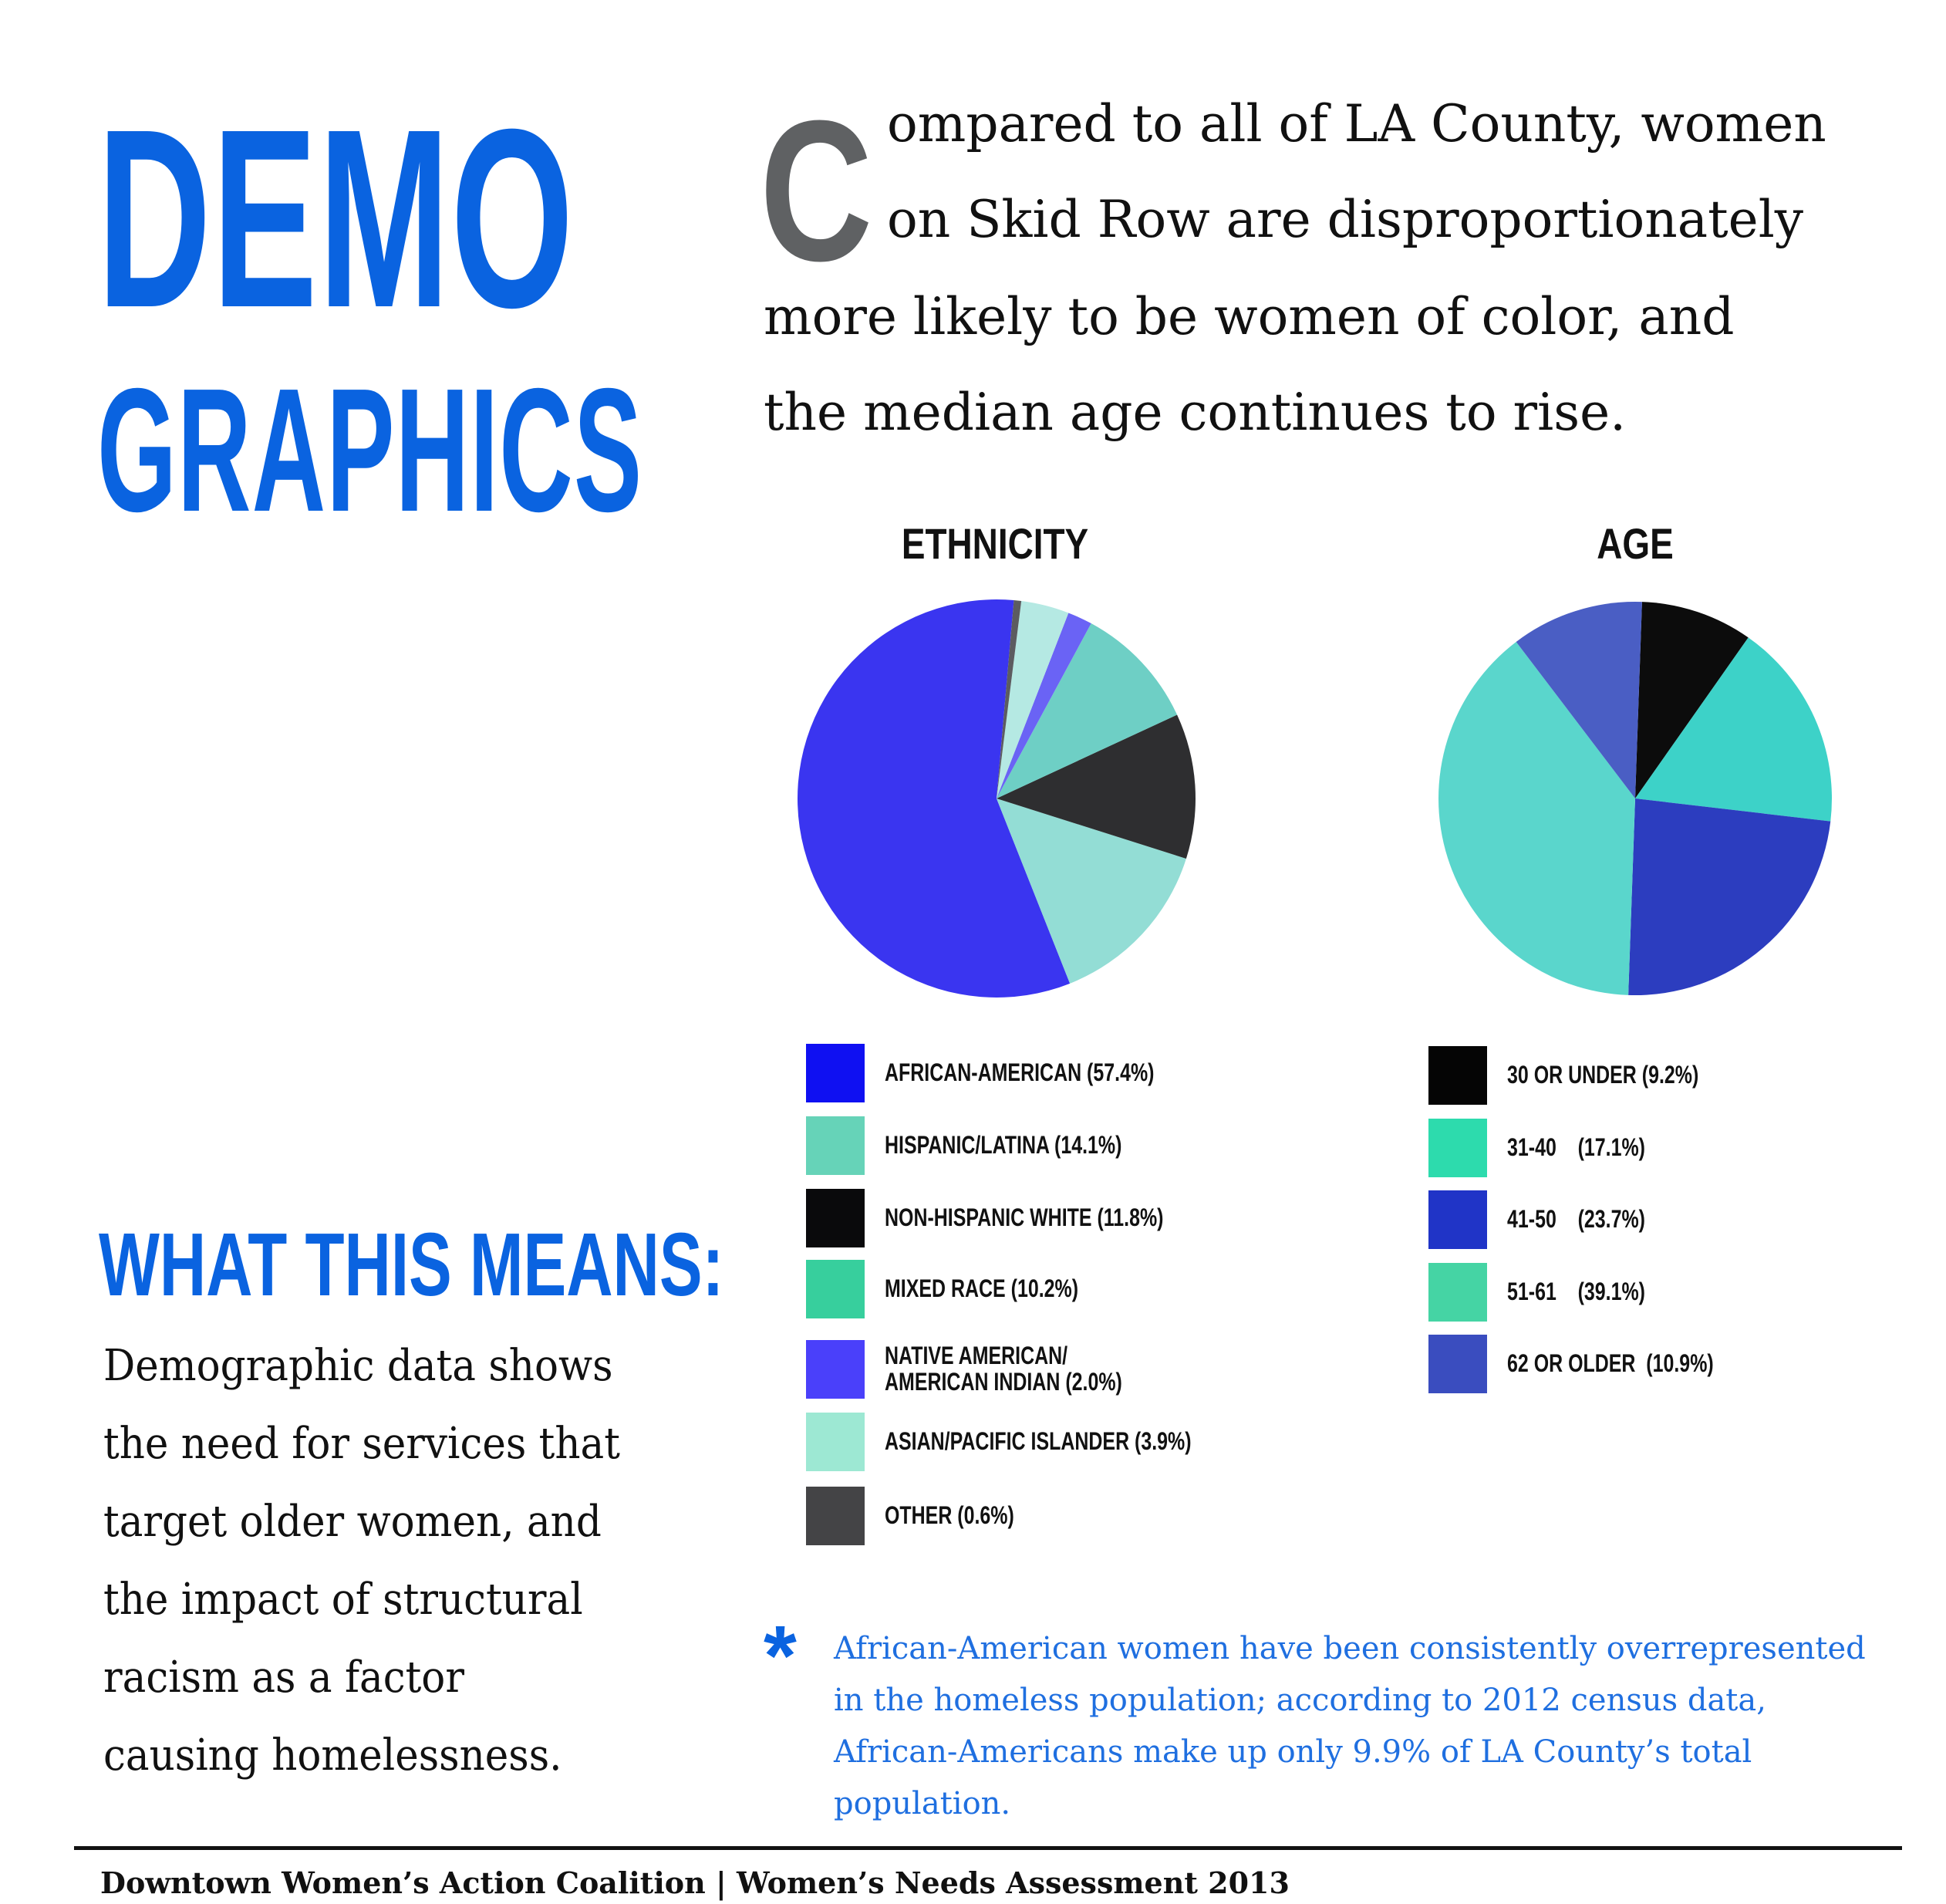 The image size is (1946, 1904). I want to click on page-title-line-1: DEMO, so click(336, 218).